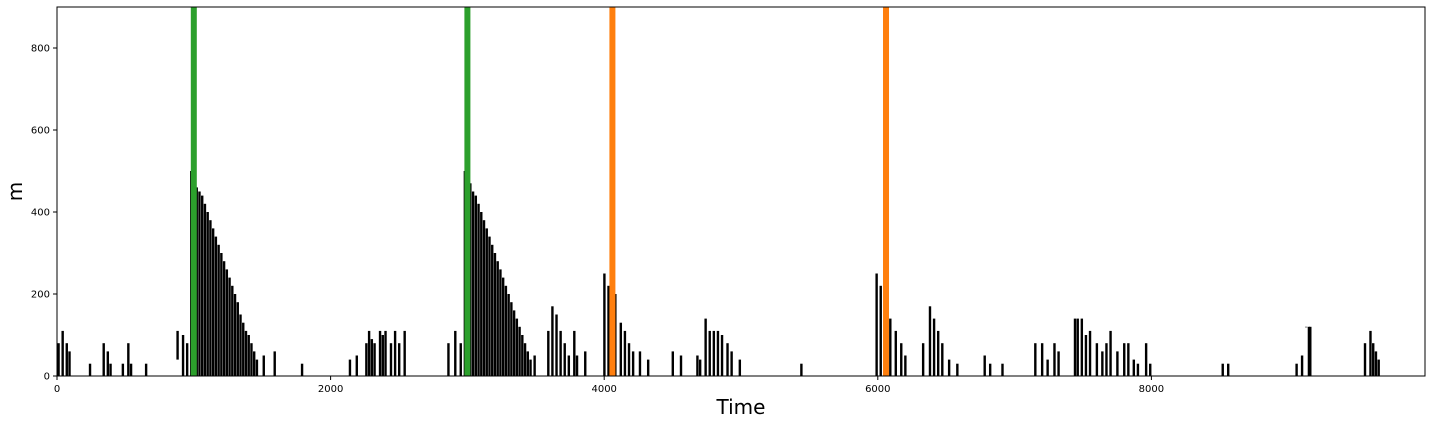 The height and width of the screenshot is (424, 1432). What do you see at coordinates (40, 131) in the screenshot?
I see `y-tick-label: 600` at bounding box center [40, 131].